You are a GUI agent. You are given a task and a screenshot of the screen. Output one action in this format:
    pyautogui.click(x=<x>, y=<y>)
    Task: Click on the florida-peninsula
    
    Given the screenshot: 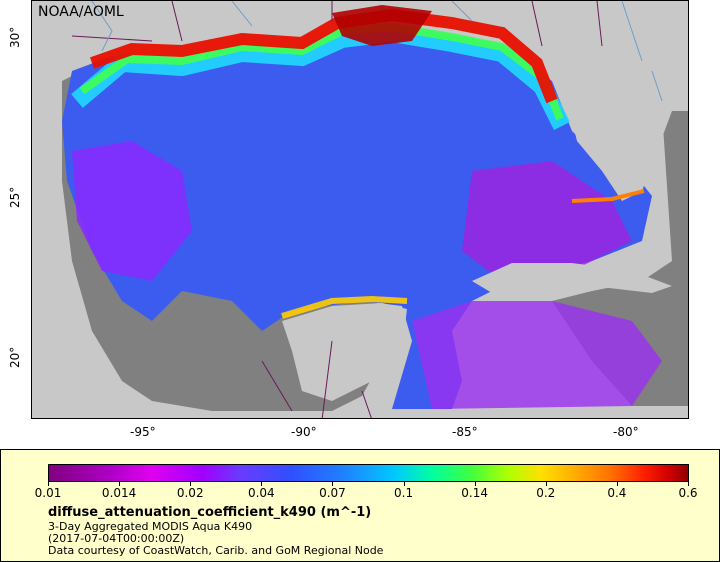 What is the action you would take?
    pyautogui.click(x=617, y=126)
    